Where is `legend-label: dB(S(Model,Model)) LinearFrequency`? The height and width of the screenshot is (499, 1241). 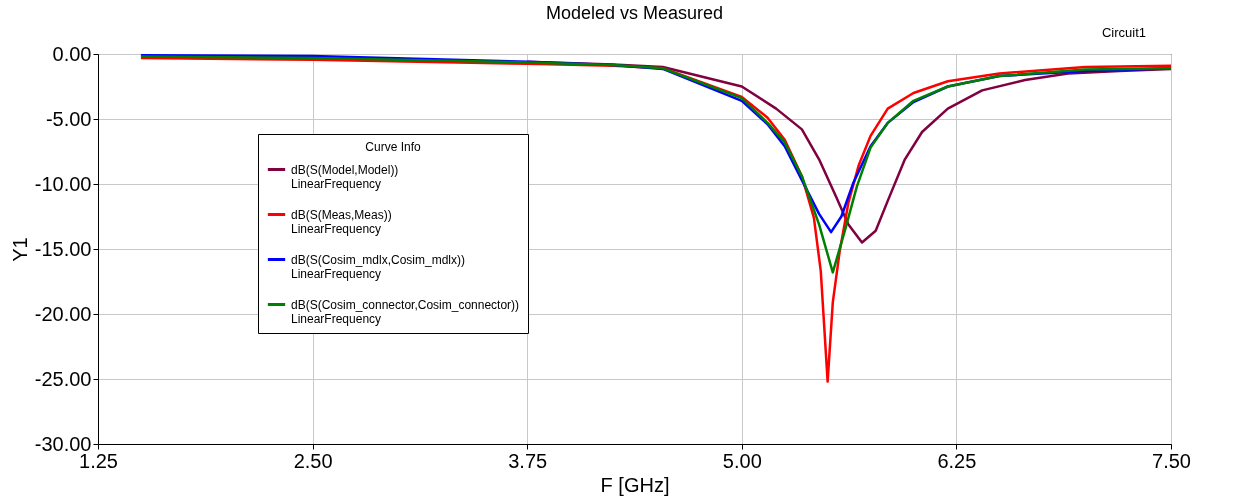
legend-label: dB(S(Model,Model)) LinearFrequency is located at coordinates (345, 176).